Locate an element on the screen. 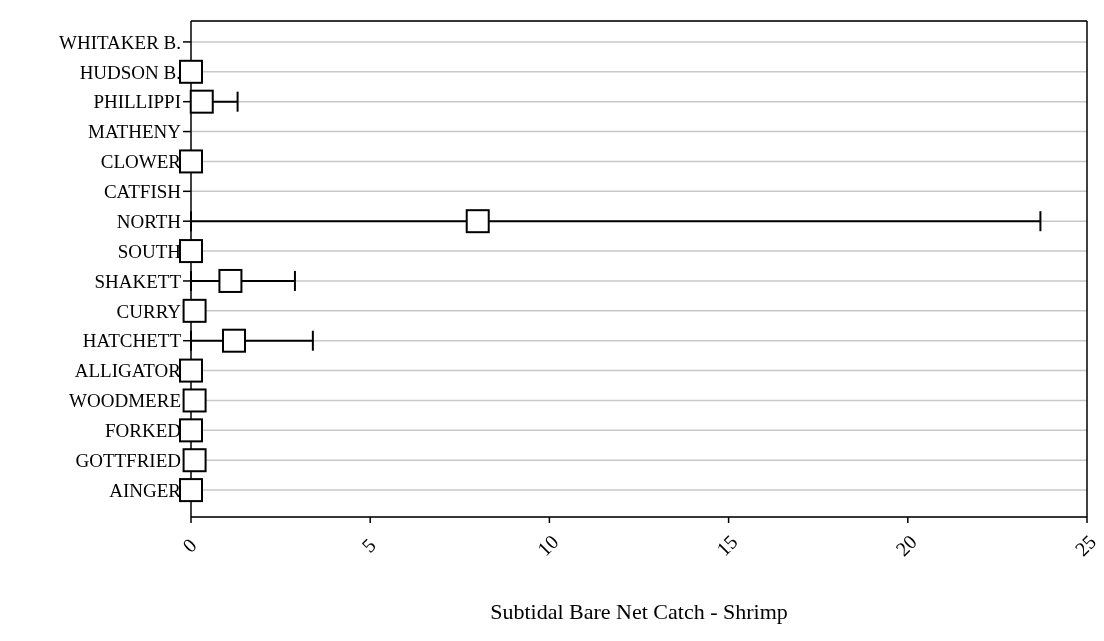  y-tick-label: MATHENY is located at coordinates (135, 132).